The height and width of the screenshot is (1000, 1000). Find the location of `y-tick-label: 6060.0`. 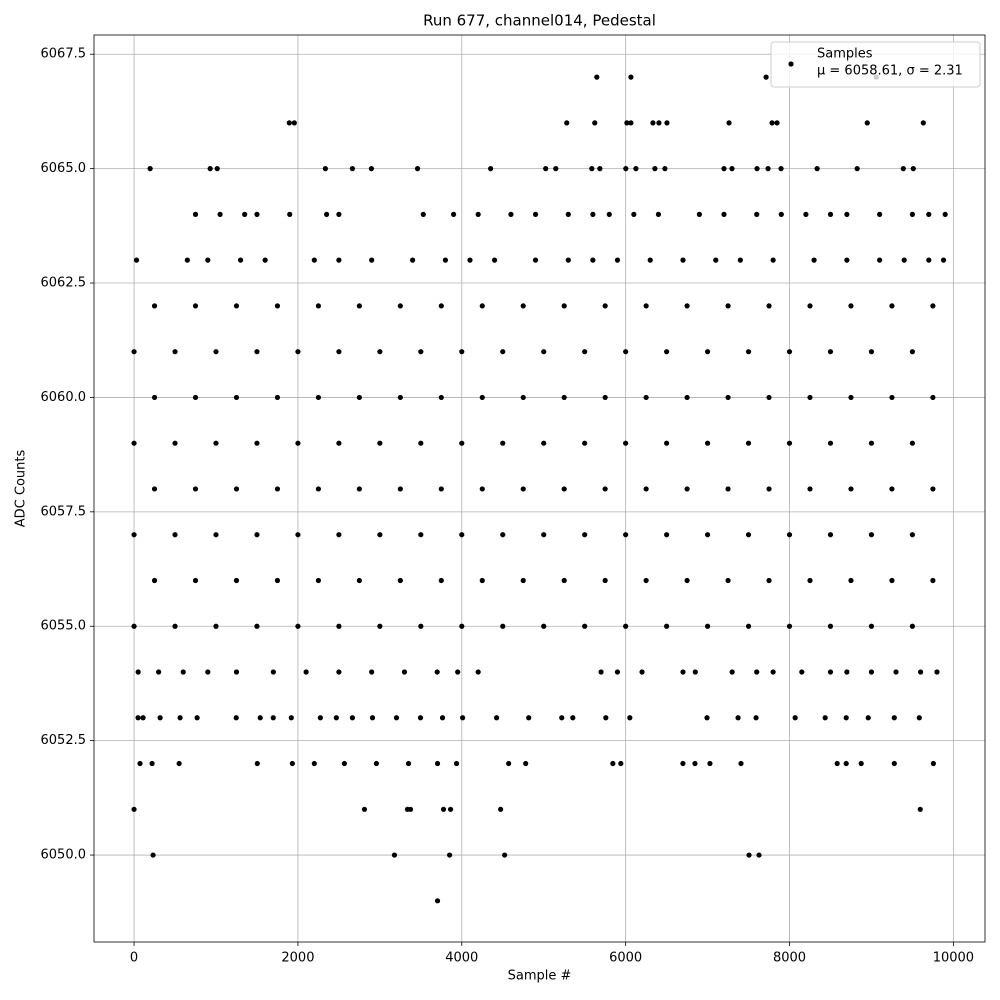

y-tick-label: 6060.0 is located at coordinates (64, 397).